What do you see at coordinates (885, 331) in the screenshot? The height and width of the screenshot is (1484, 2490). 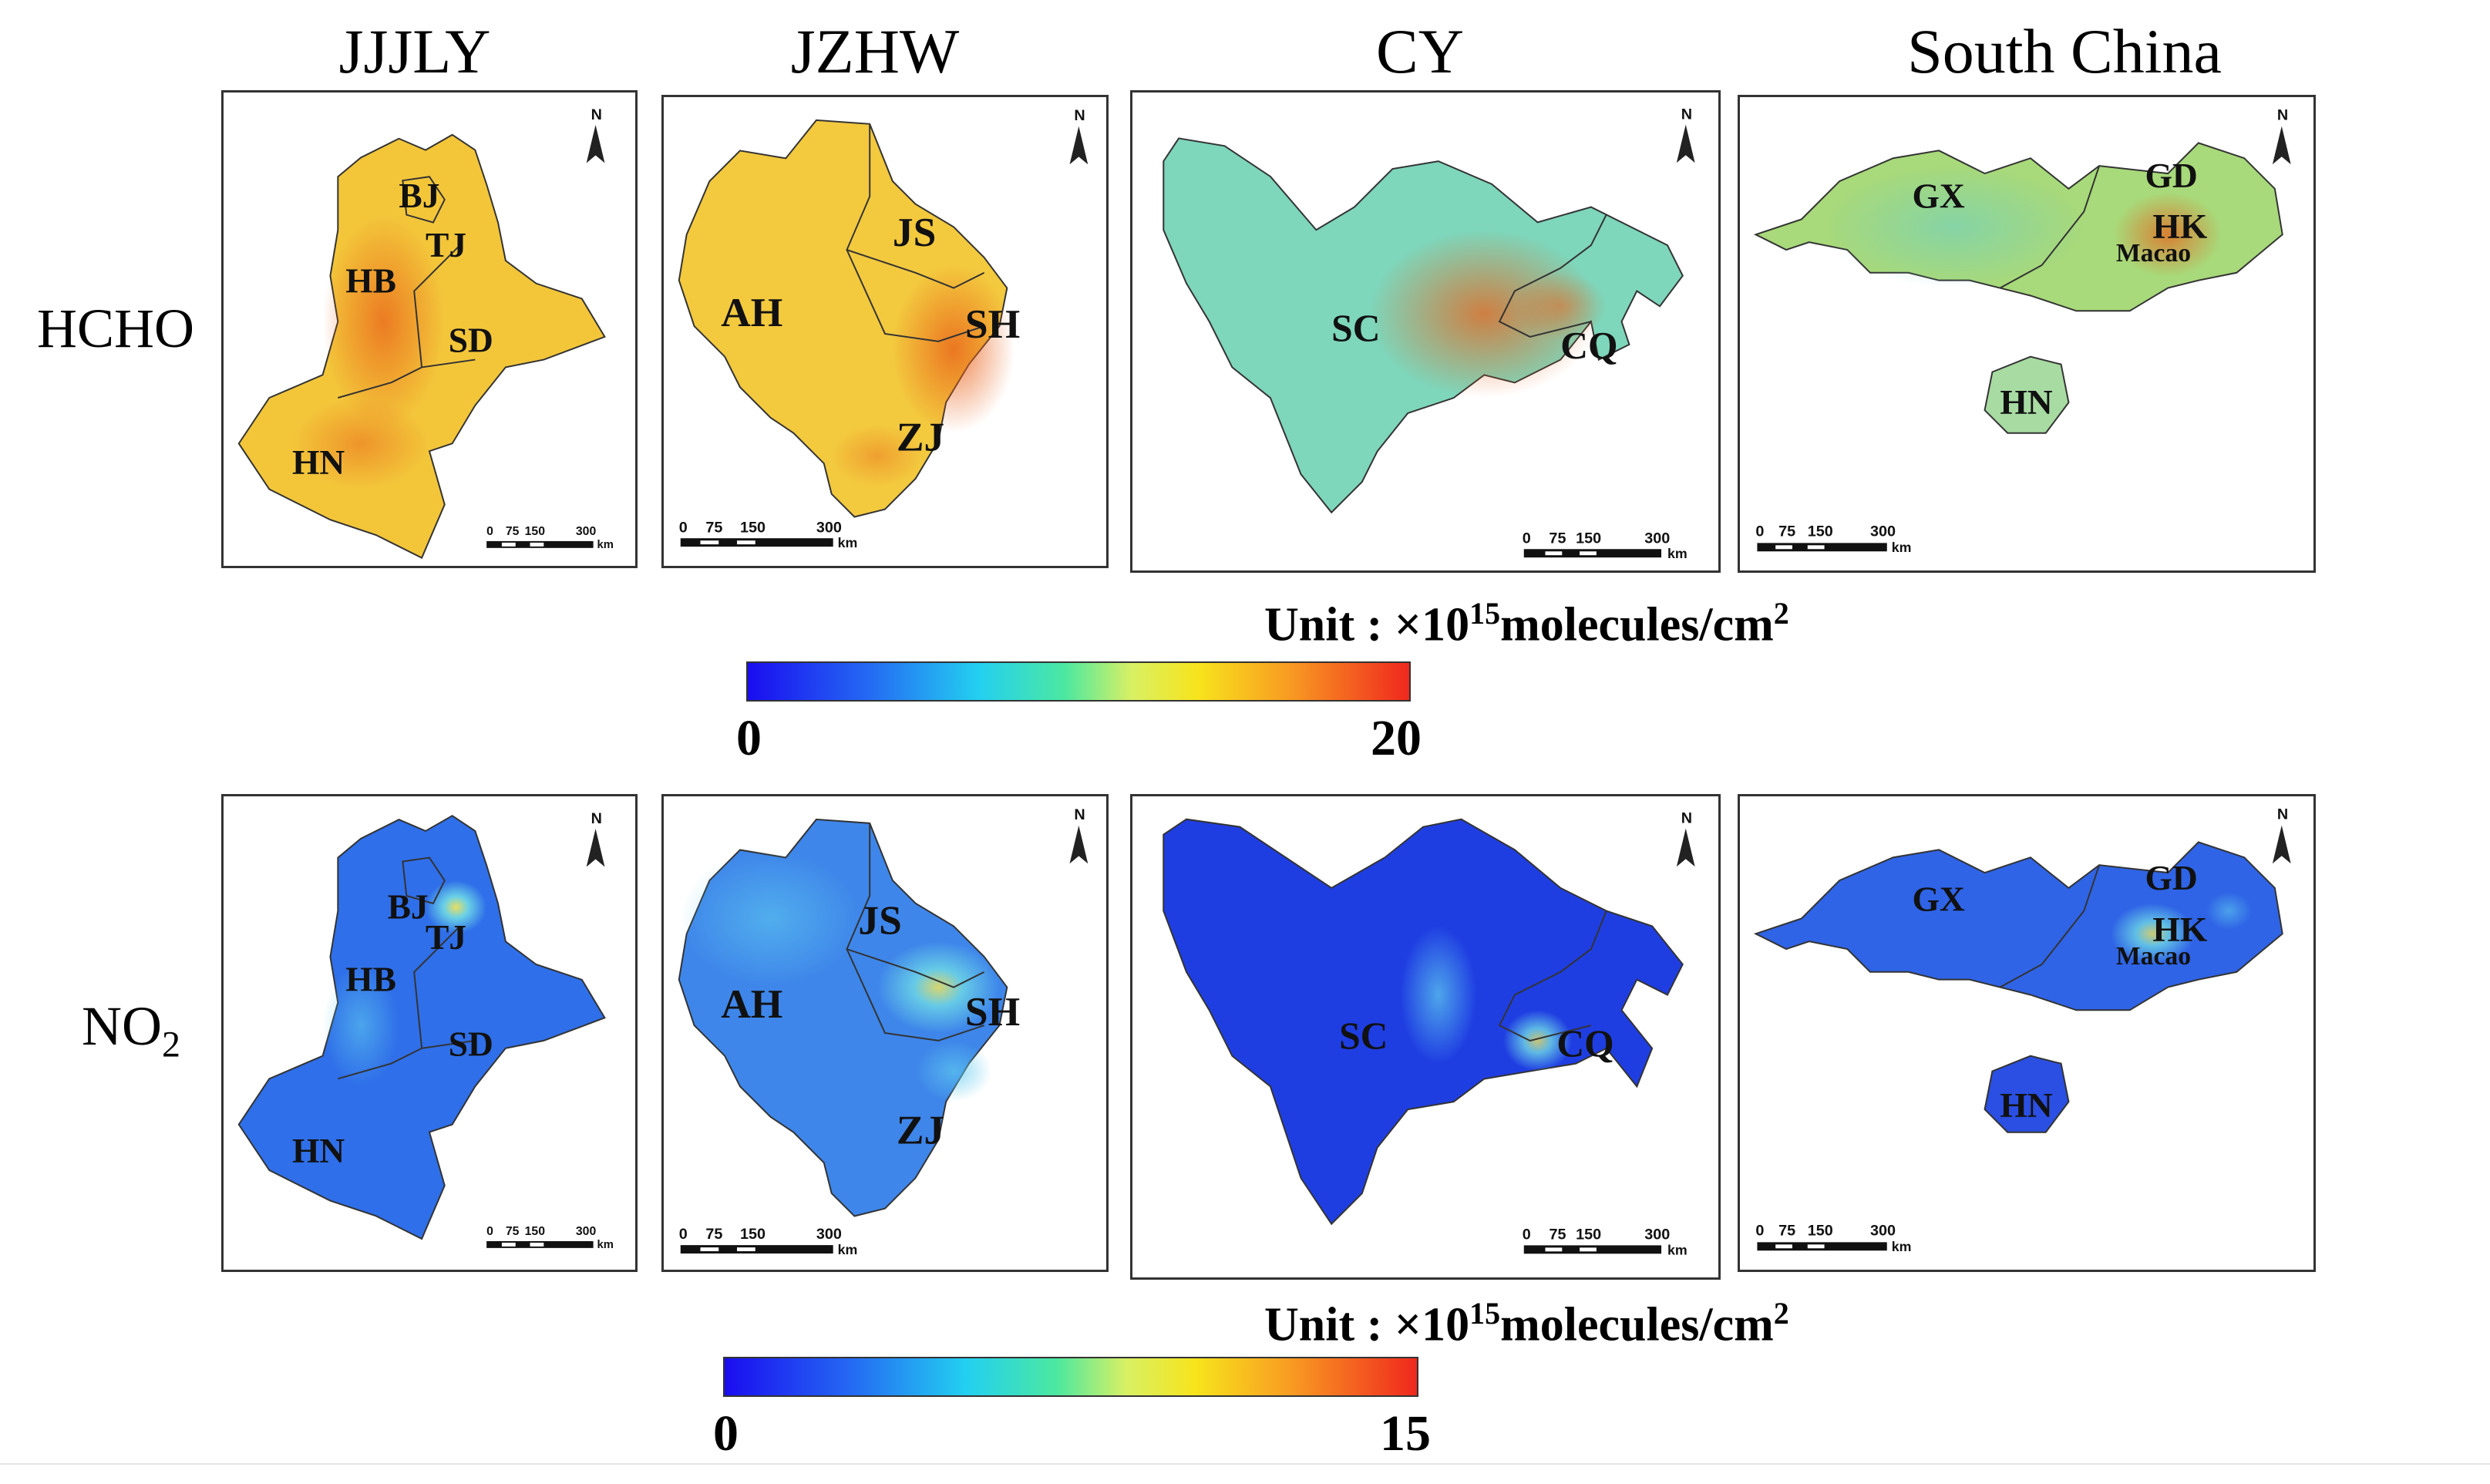 I see `map-panel-hcho-jzhw: JS AH SH ZJ N 0 75 150 300 km` at bounding box center [885, 331].